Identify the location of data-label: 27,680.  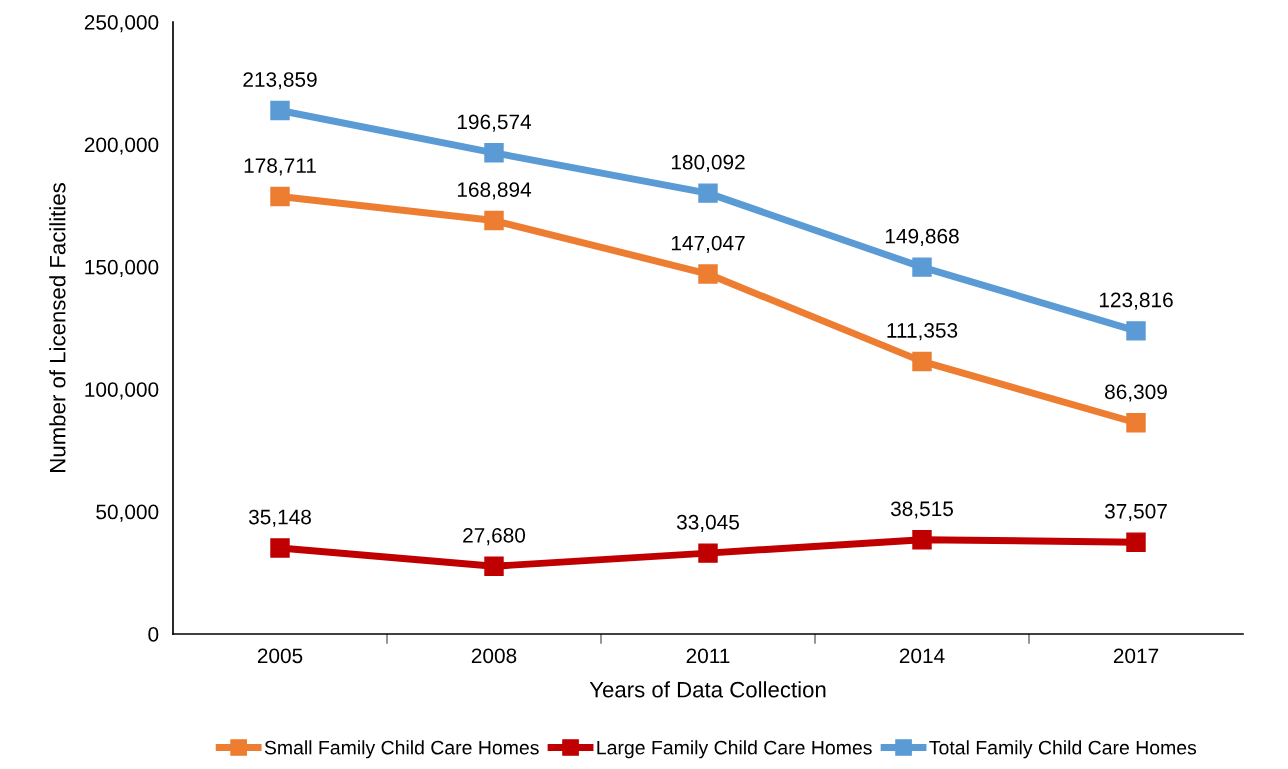
(494, 536).